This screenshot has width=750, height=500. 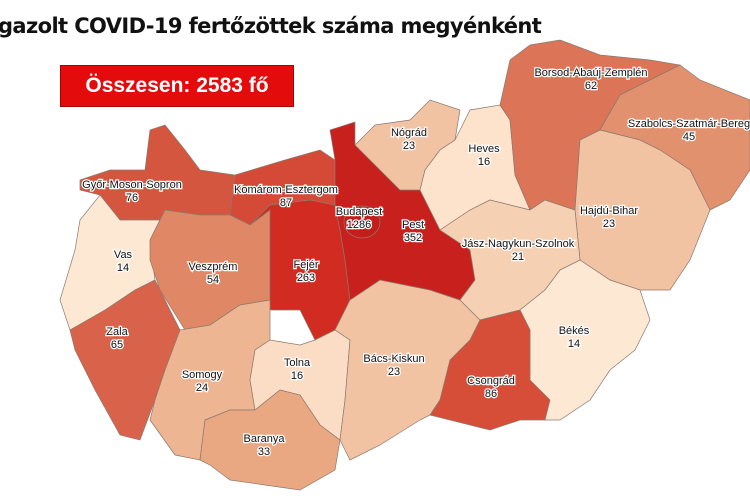 What do you see at coordinates (117, 345) in the screenshot?
I see `county-value-label: 65` at bounding box center [117, 345].